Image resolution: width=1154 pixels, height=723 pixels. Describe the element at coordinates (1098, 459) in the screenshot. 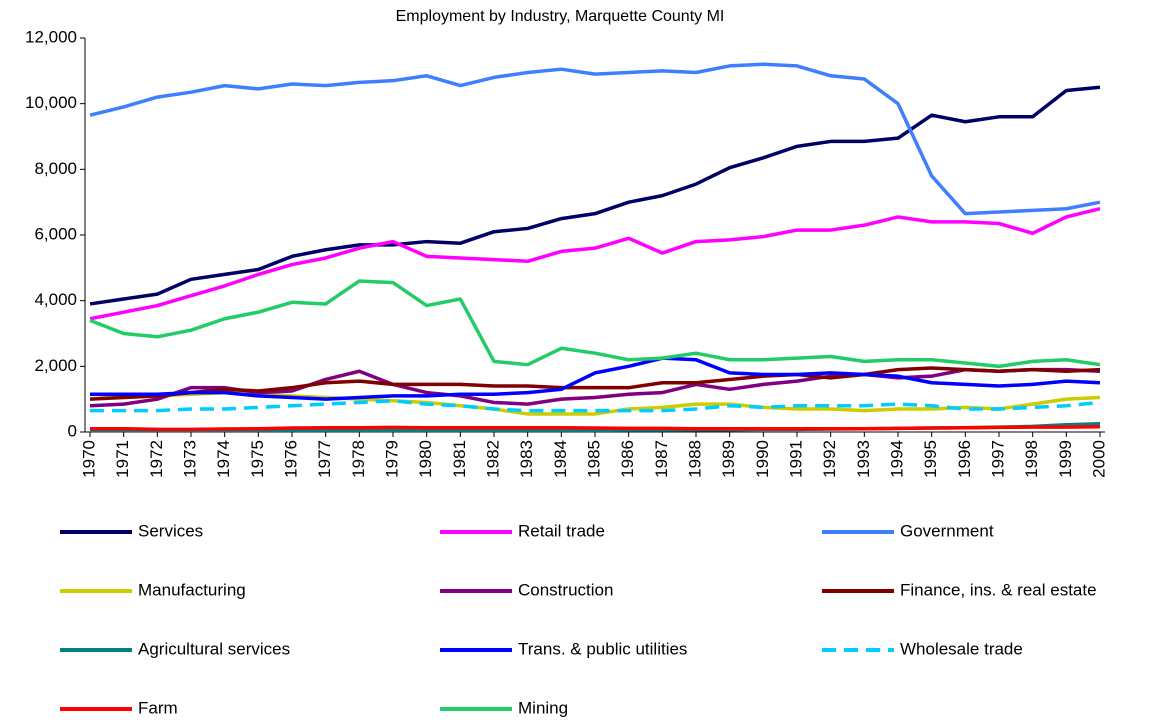

I see `x-tick-label: 2000` at that location.